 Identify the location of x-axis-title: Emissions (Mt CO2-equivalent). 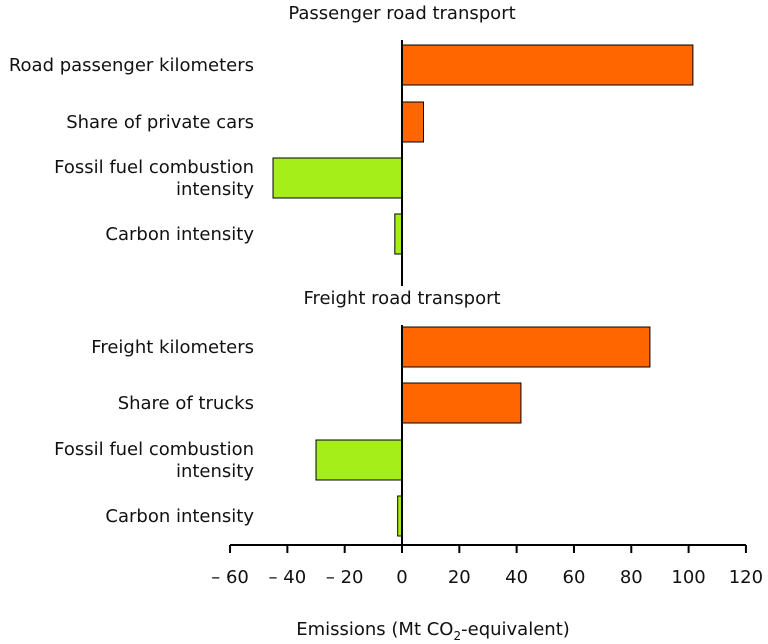
(433, 631).